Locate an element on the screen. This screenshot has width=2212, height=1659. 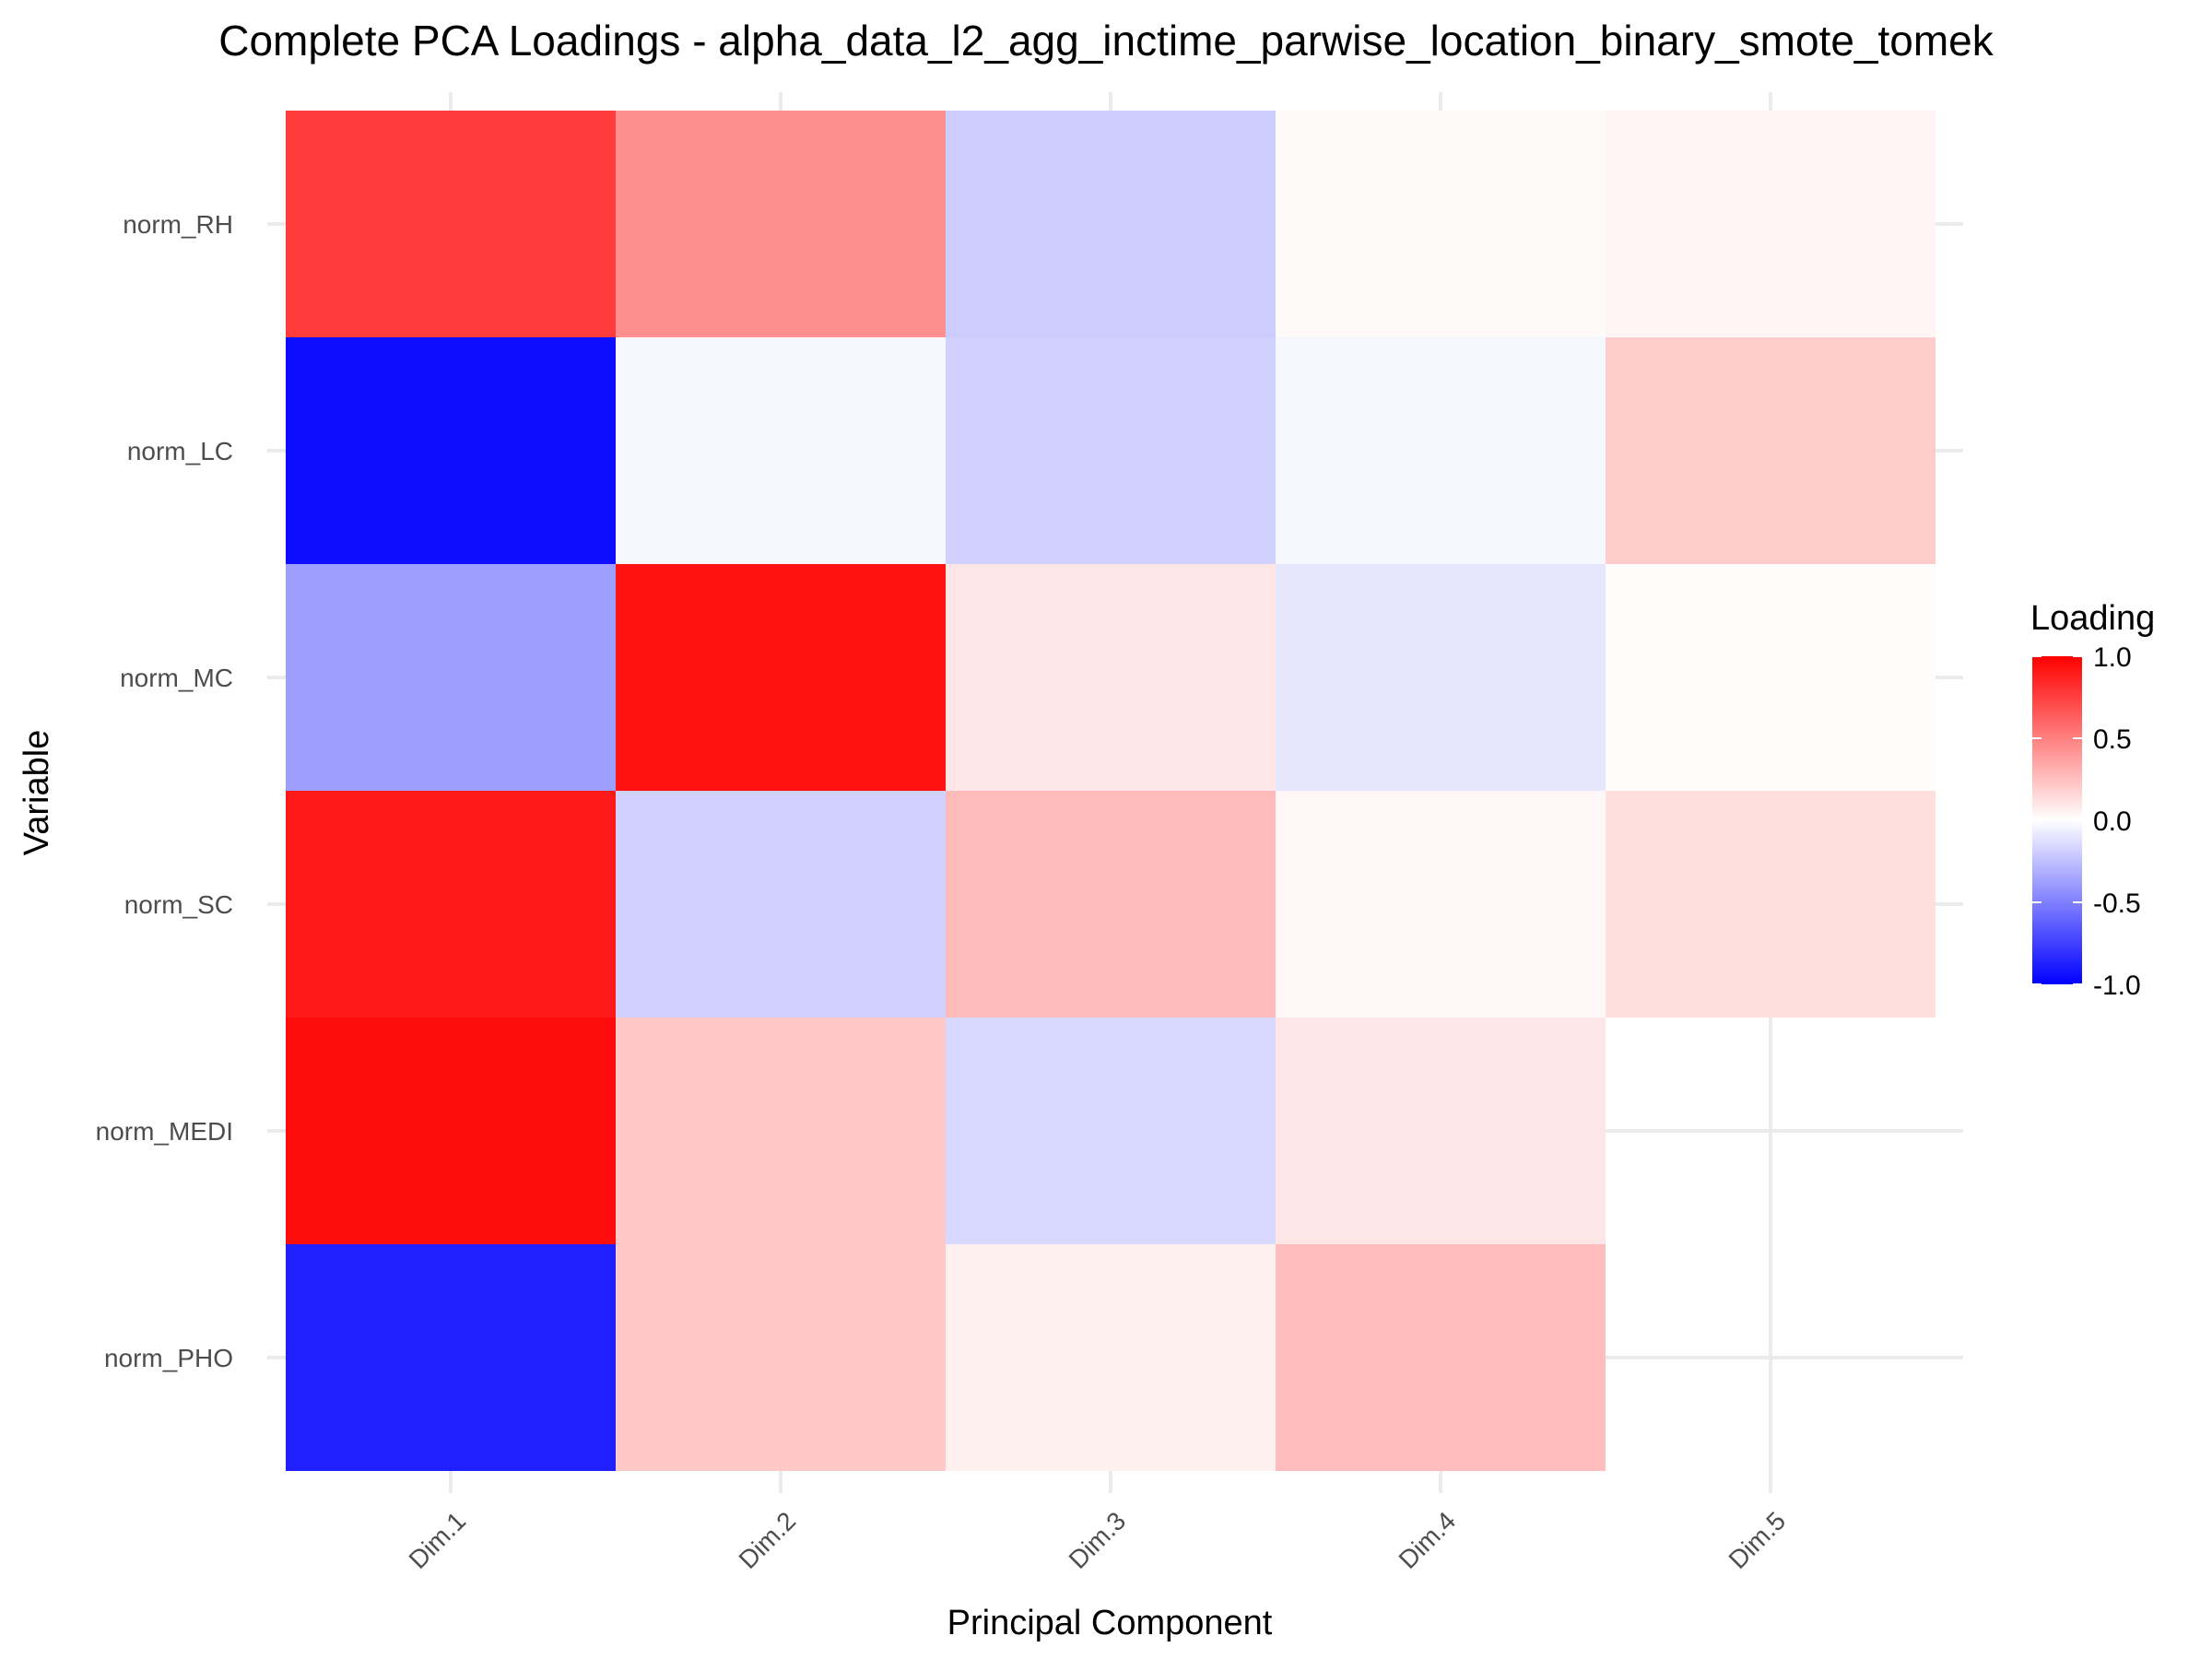
y-tick-label: norm_SC is located at coordinates (178, 904).